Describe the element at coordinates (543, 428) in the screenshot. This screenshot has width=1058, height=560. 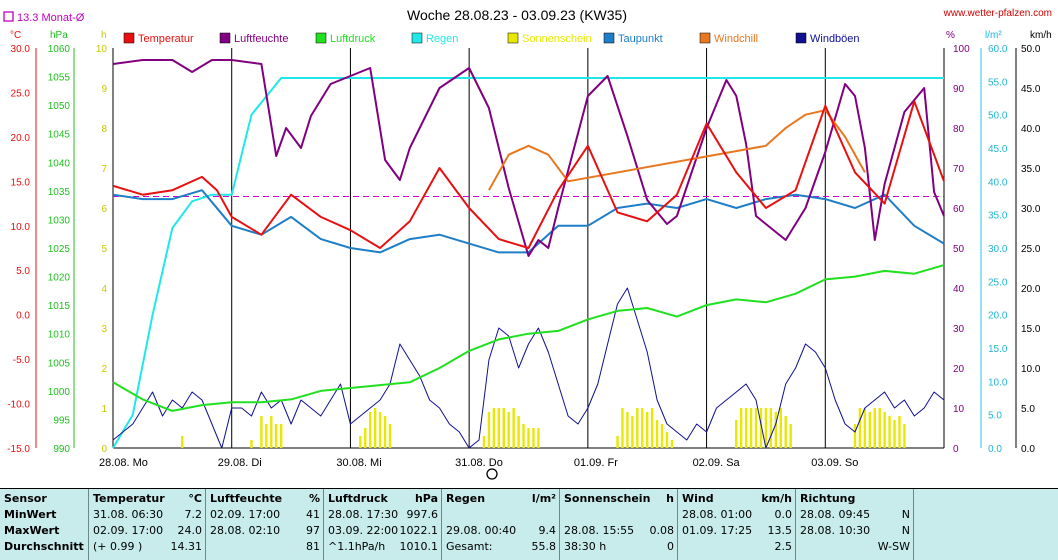
I see `sunshine-bars` at that location.